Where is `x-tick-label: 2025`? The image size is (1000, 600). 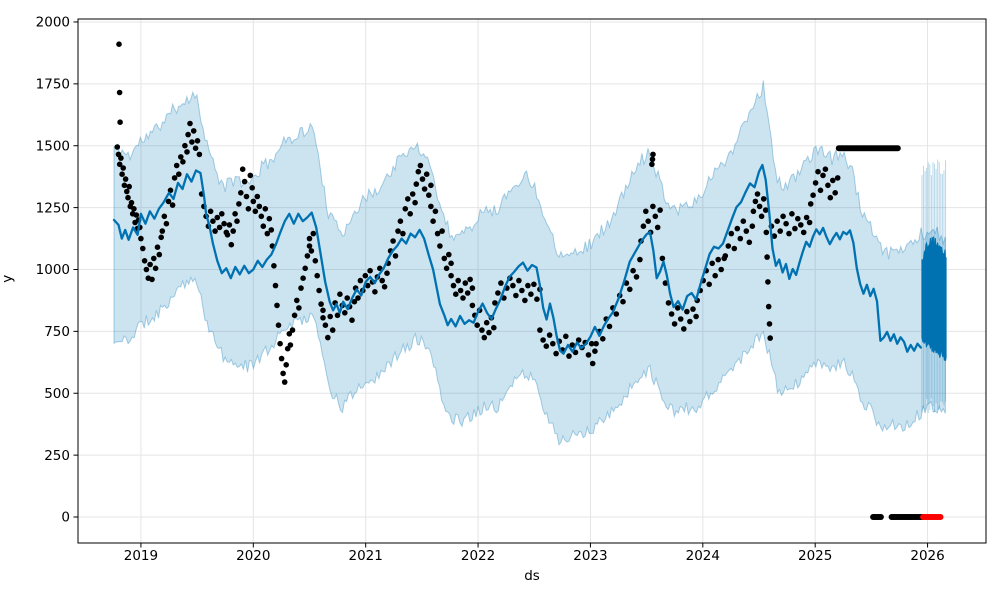
x-tick-label: 2025 is located at coordinates (815, 556).